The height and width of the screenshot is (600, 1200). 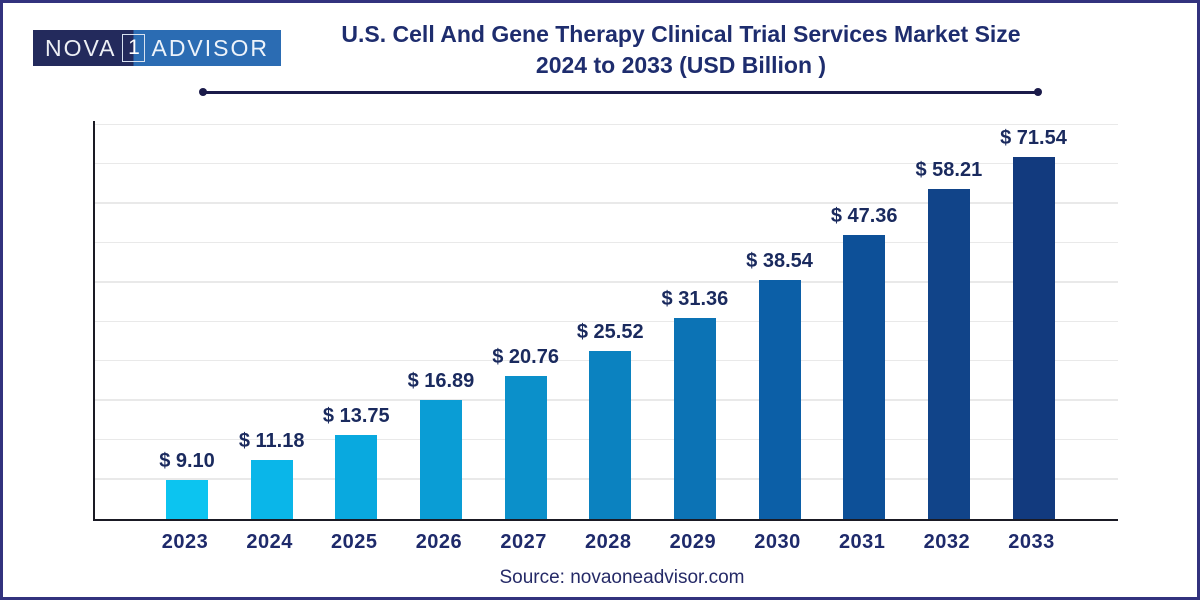 I want to click on x-axis-label-2025: 2025, so click(x=354, y=542).